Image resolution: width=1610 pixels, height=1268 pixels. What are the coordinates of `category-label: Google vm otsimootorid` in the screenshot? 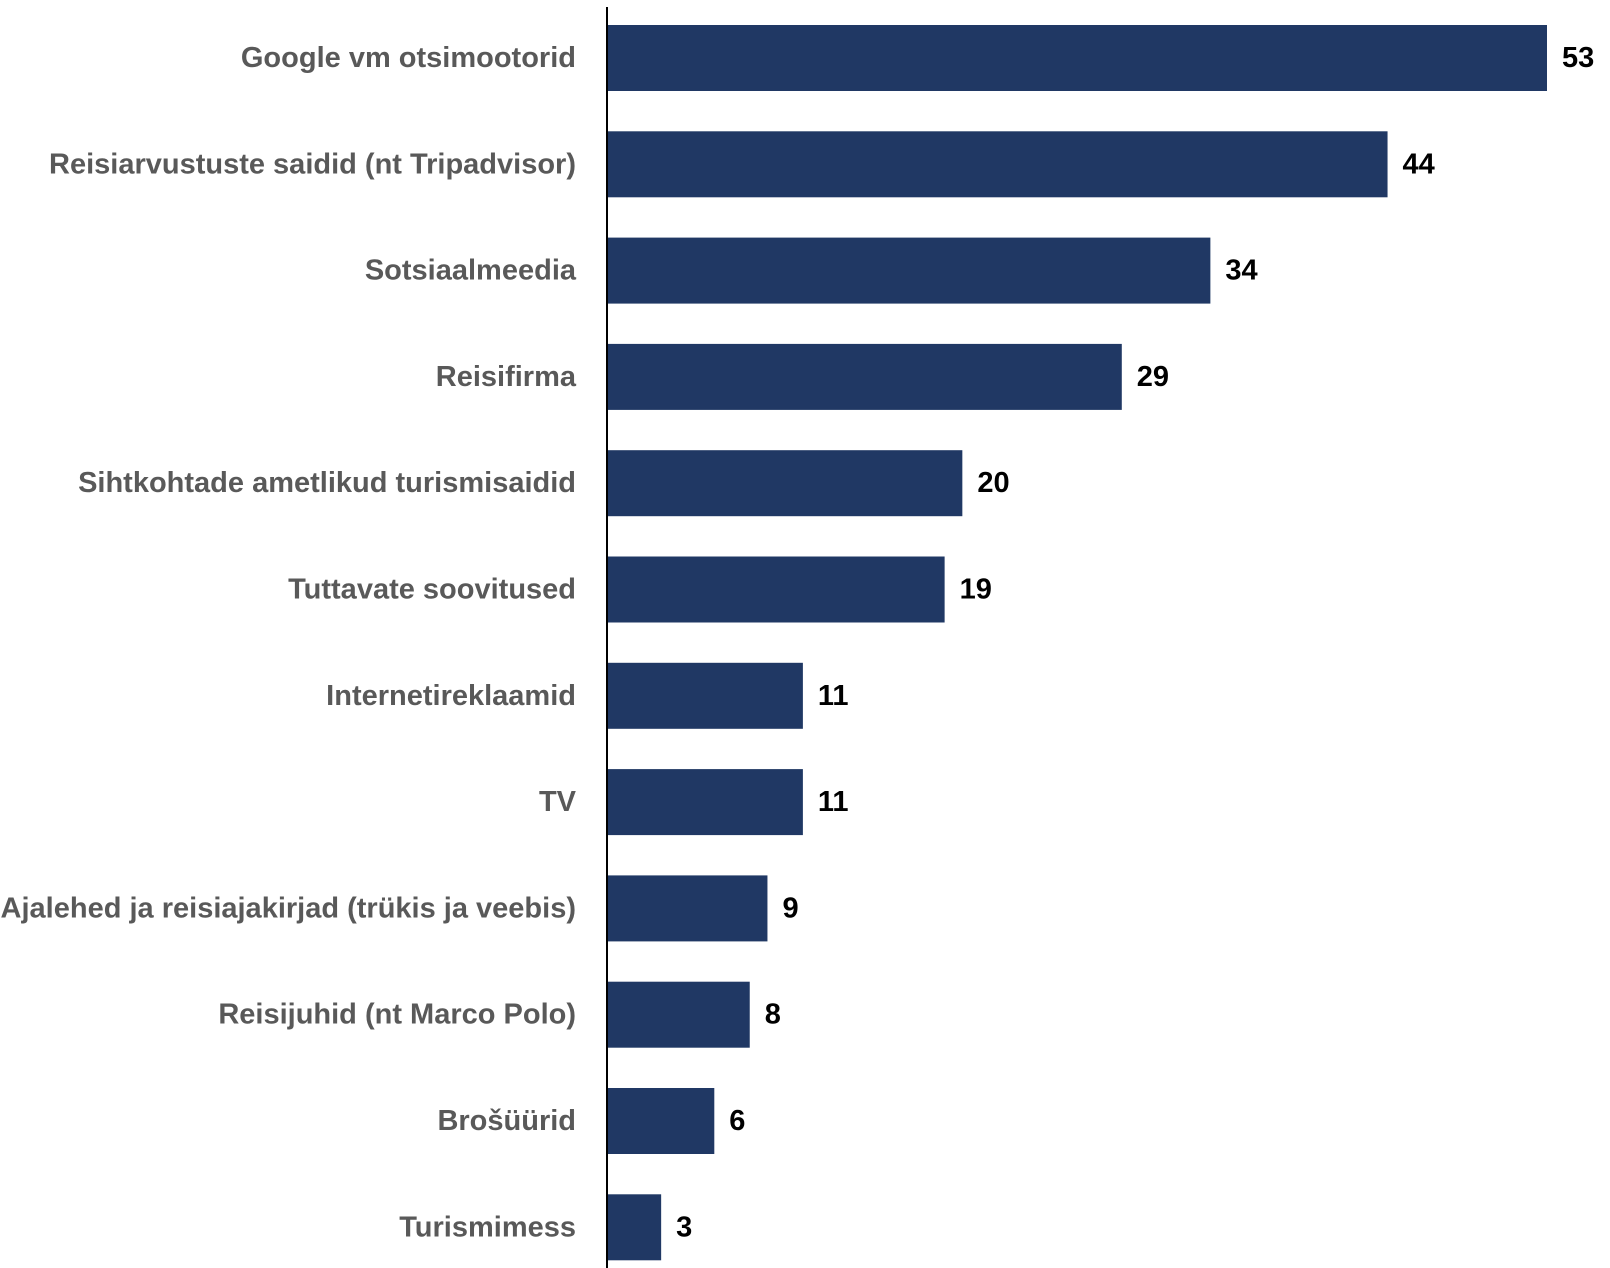 It's located at (408, 58).